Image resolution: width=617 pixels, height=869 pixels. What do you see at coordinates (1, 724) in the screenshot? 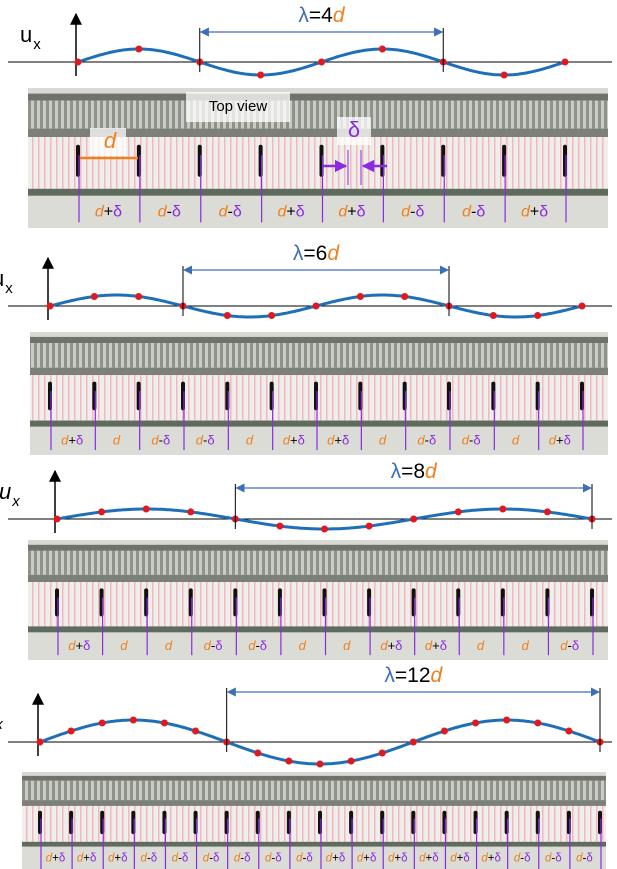
I see `axis-label-sub: x` at bounding box center [1, 724].